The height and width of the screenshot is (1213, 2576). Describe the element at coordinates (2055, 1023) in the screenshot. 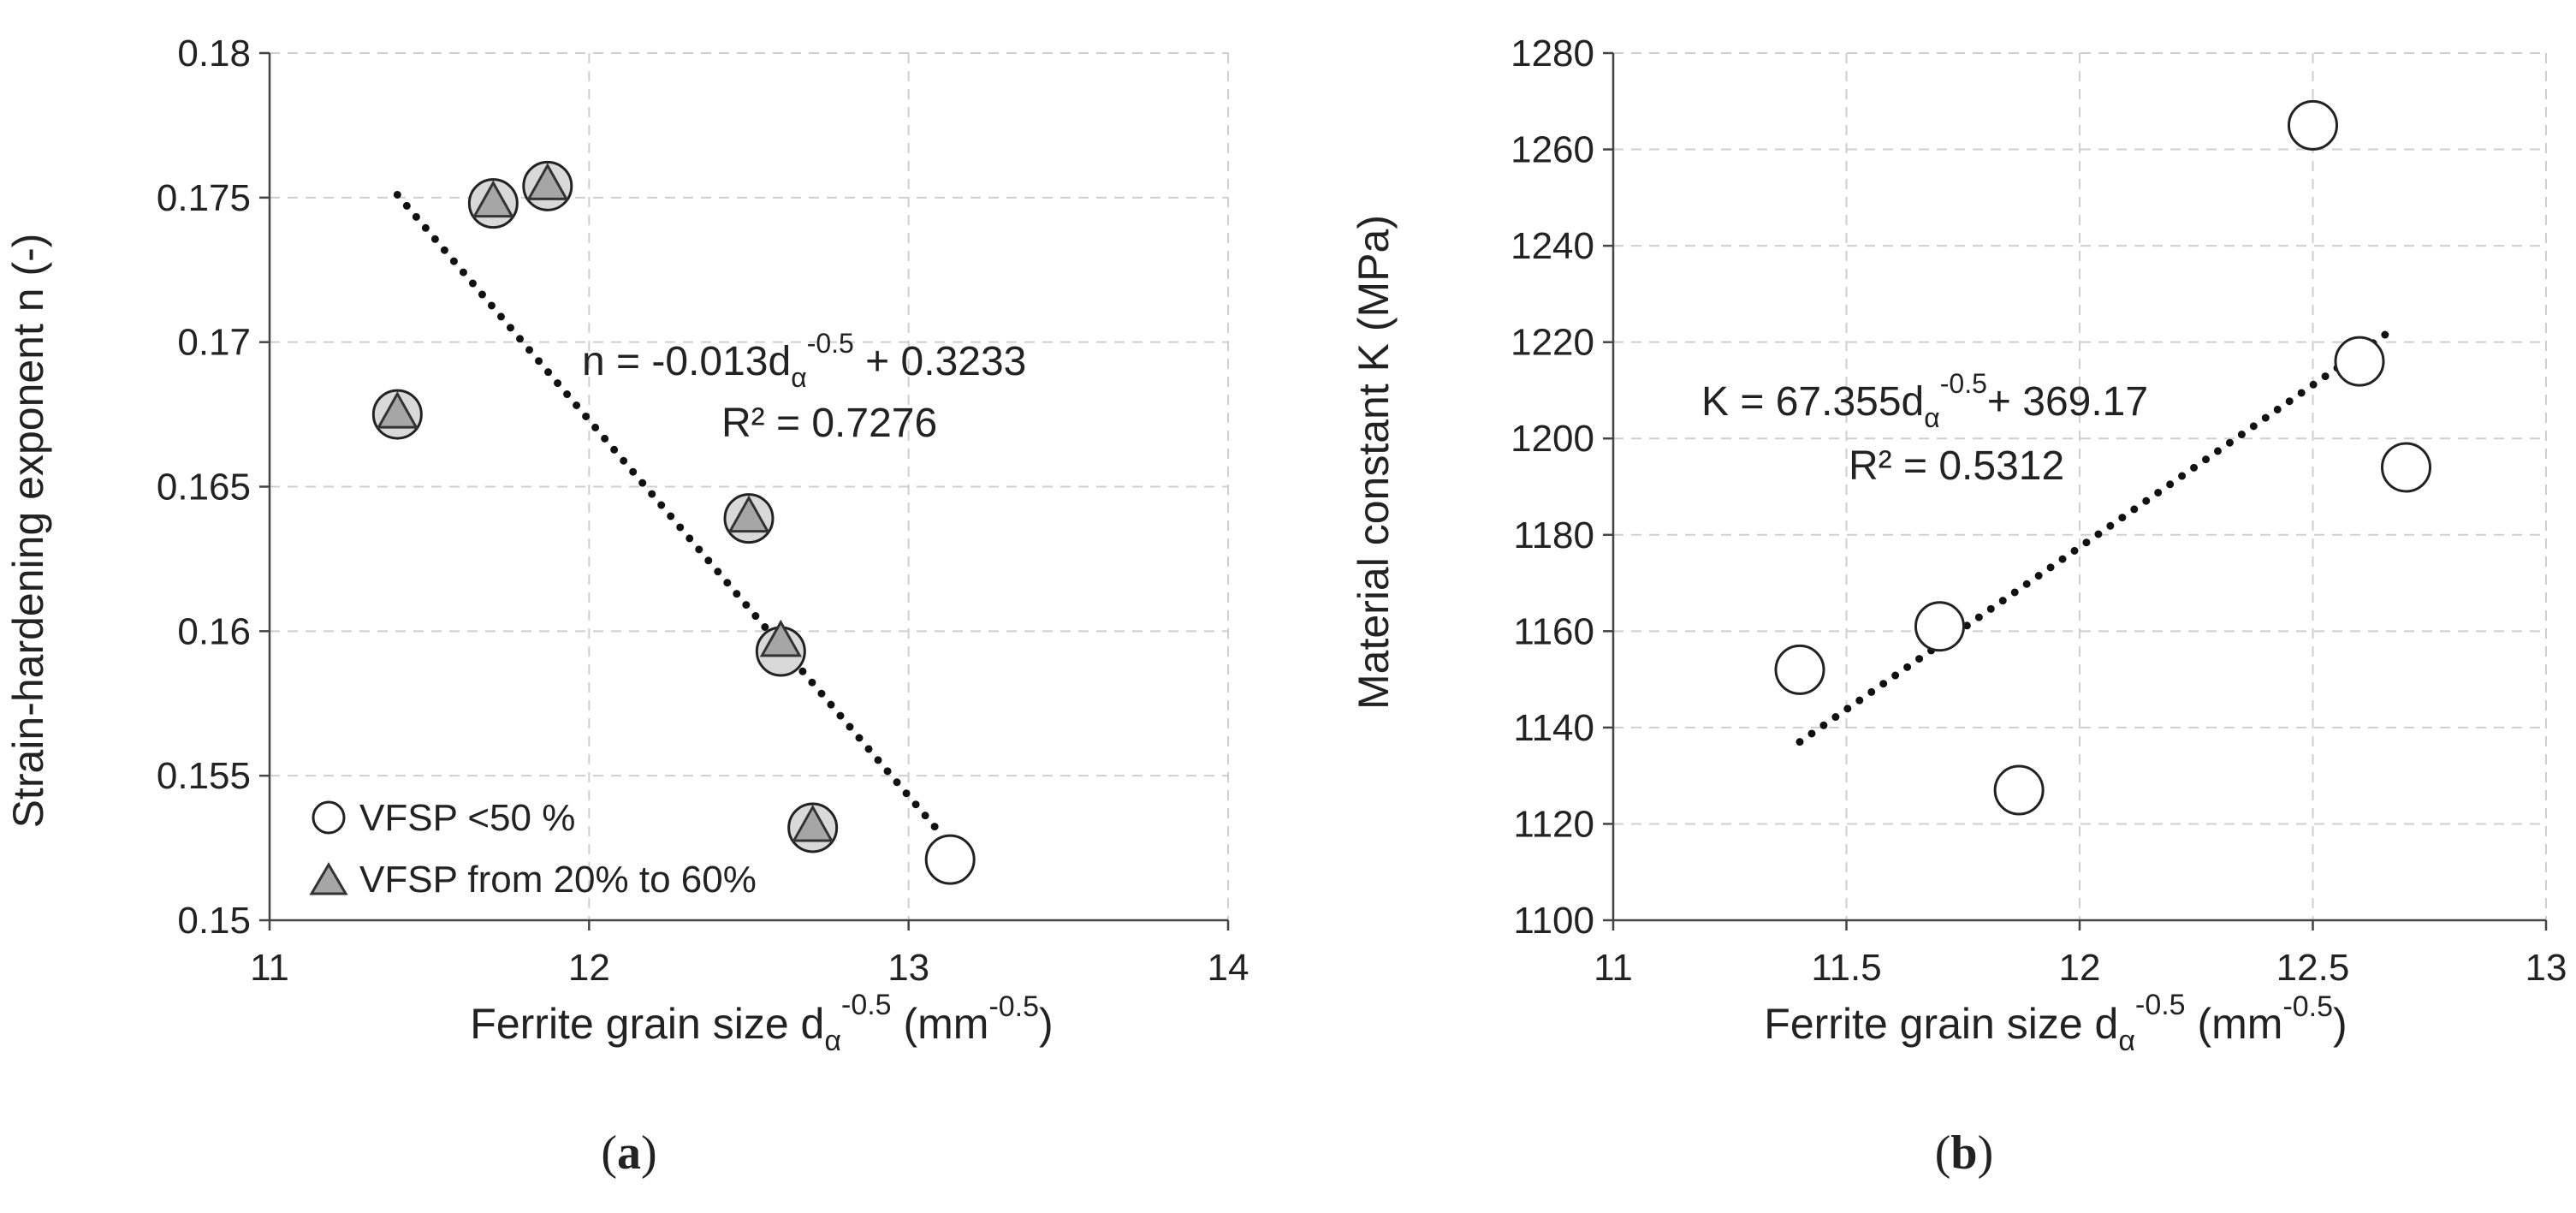

I see `x-axis-title-b: Ferrite grain size dα-0.5 (mm-0.5)` at that location.